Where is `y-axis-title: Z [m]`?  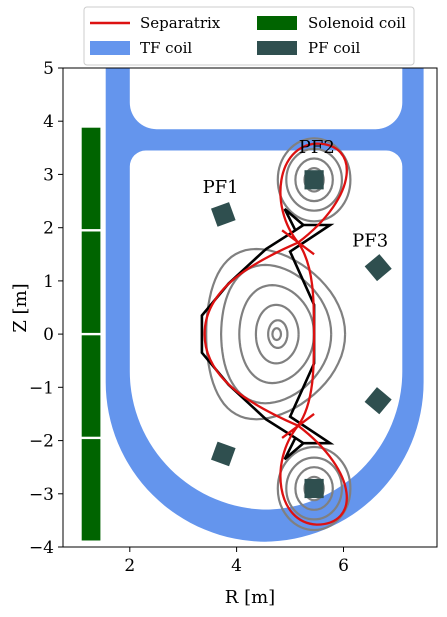
y-axis-title: Z [m] is located at coordinates (20, 307).